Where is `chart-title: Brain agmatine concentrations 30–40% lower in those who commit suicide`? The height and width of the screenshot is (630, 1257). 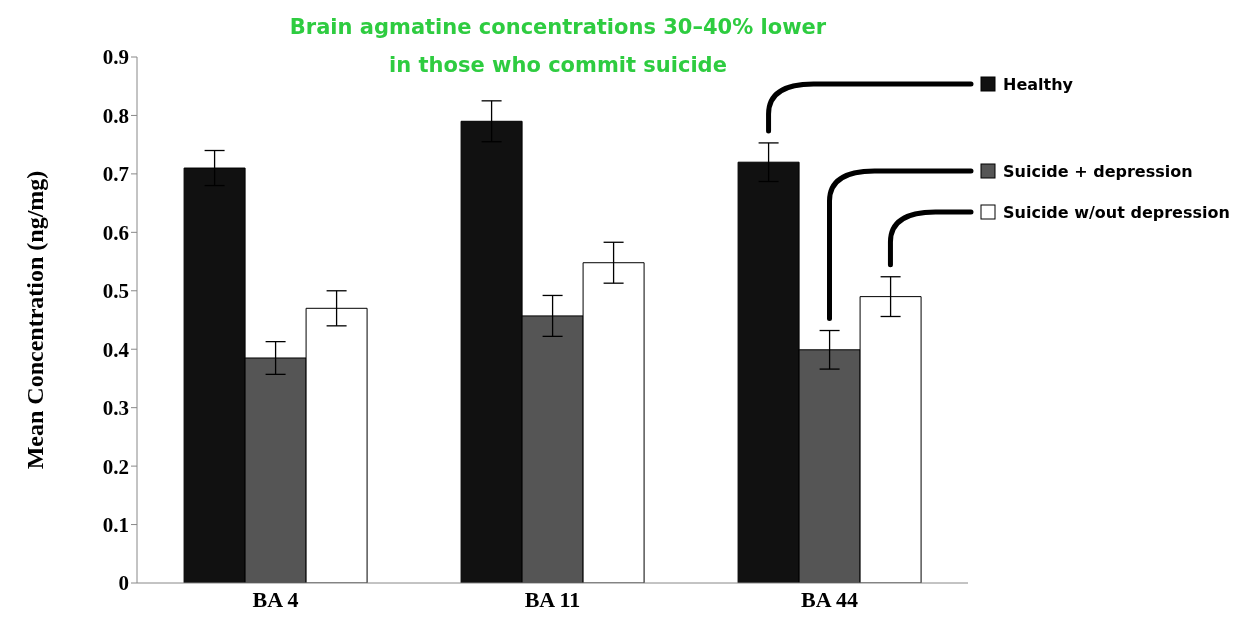
chart-title: Brain agmatine concentrations 30–40% lower in those who commit suicide is located at coordinates (558, 46).